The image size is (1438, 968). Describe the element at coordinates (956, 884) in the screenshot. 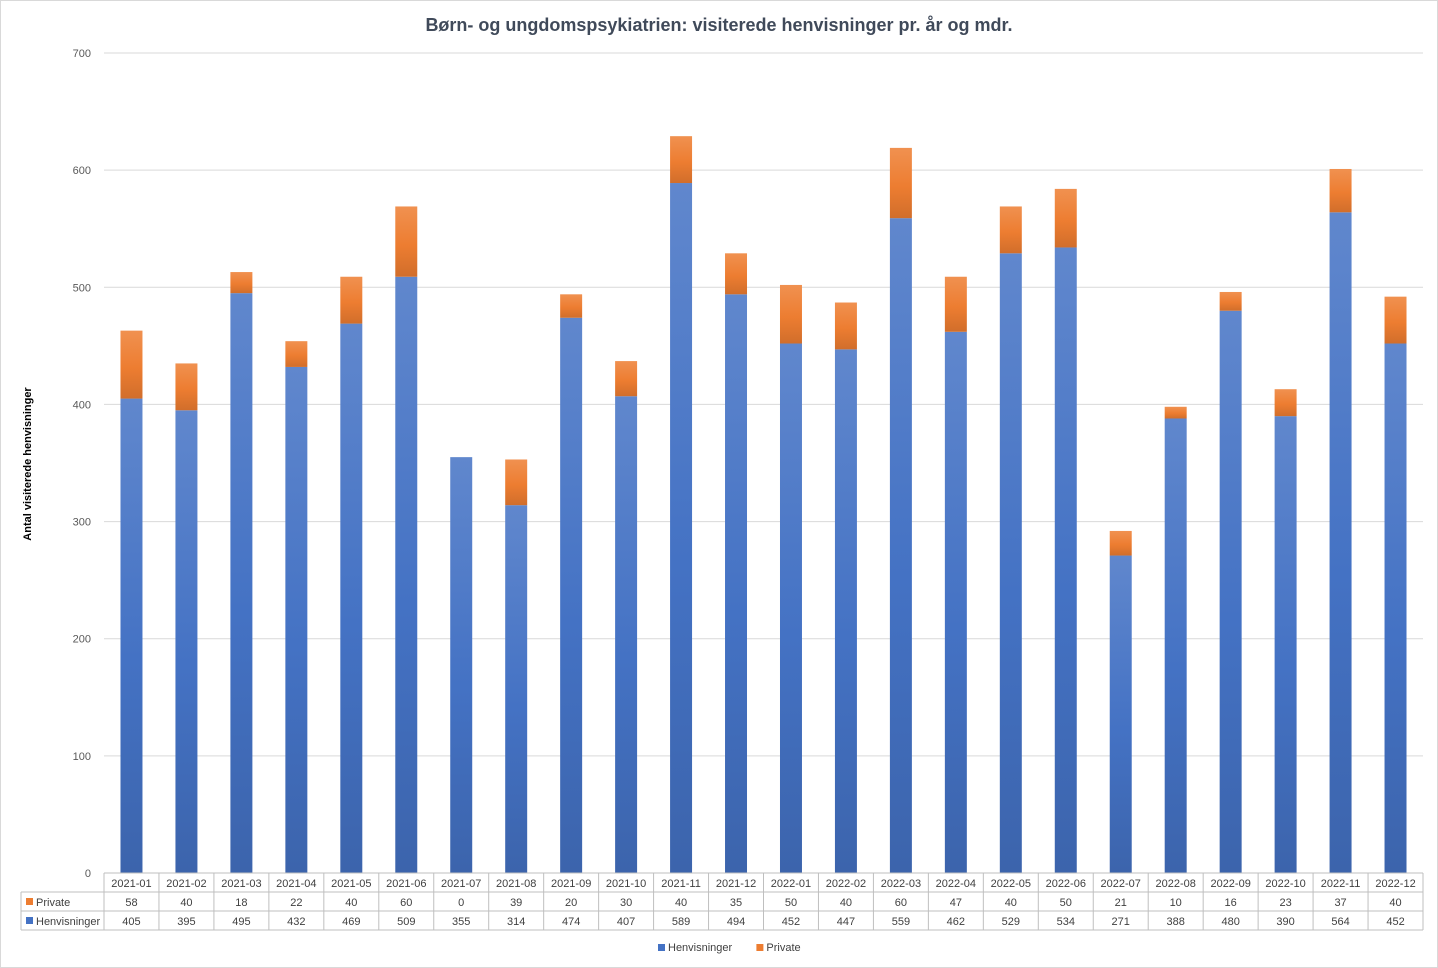

I see `x-tick-label: 2022-04` at that location.